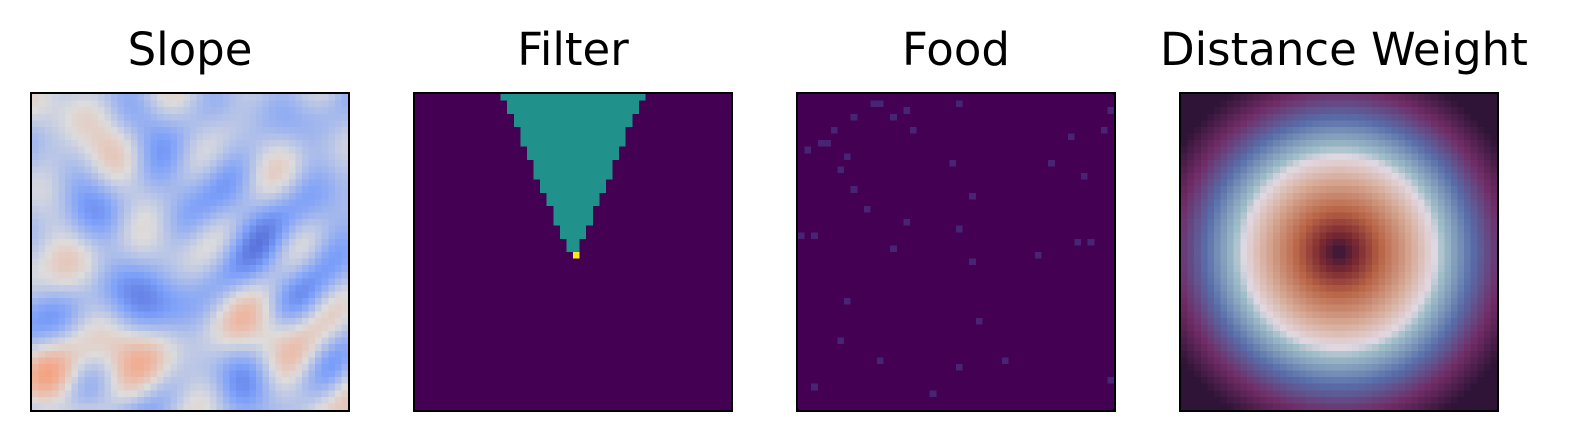  I want to click on heatmap-slope, so click(190, 252).